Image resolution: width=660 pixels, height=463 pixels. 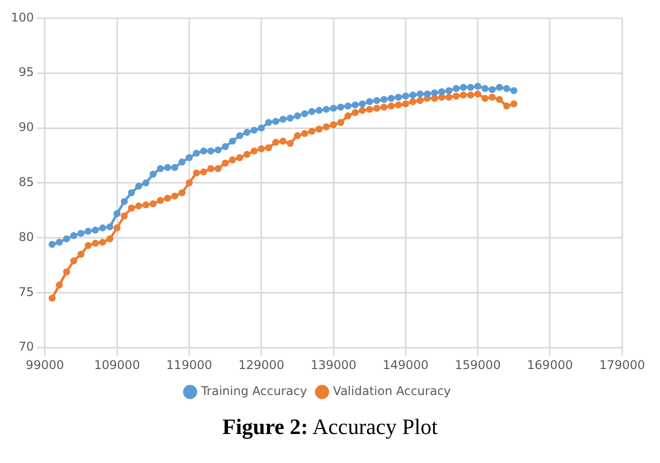 What do you see at coordinates (189, 365) in the screenshot?
I see `x-tick-label: 119000` at bounding box center [189, 365].